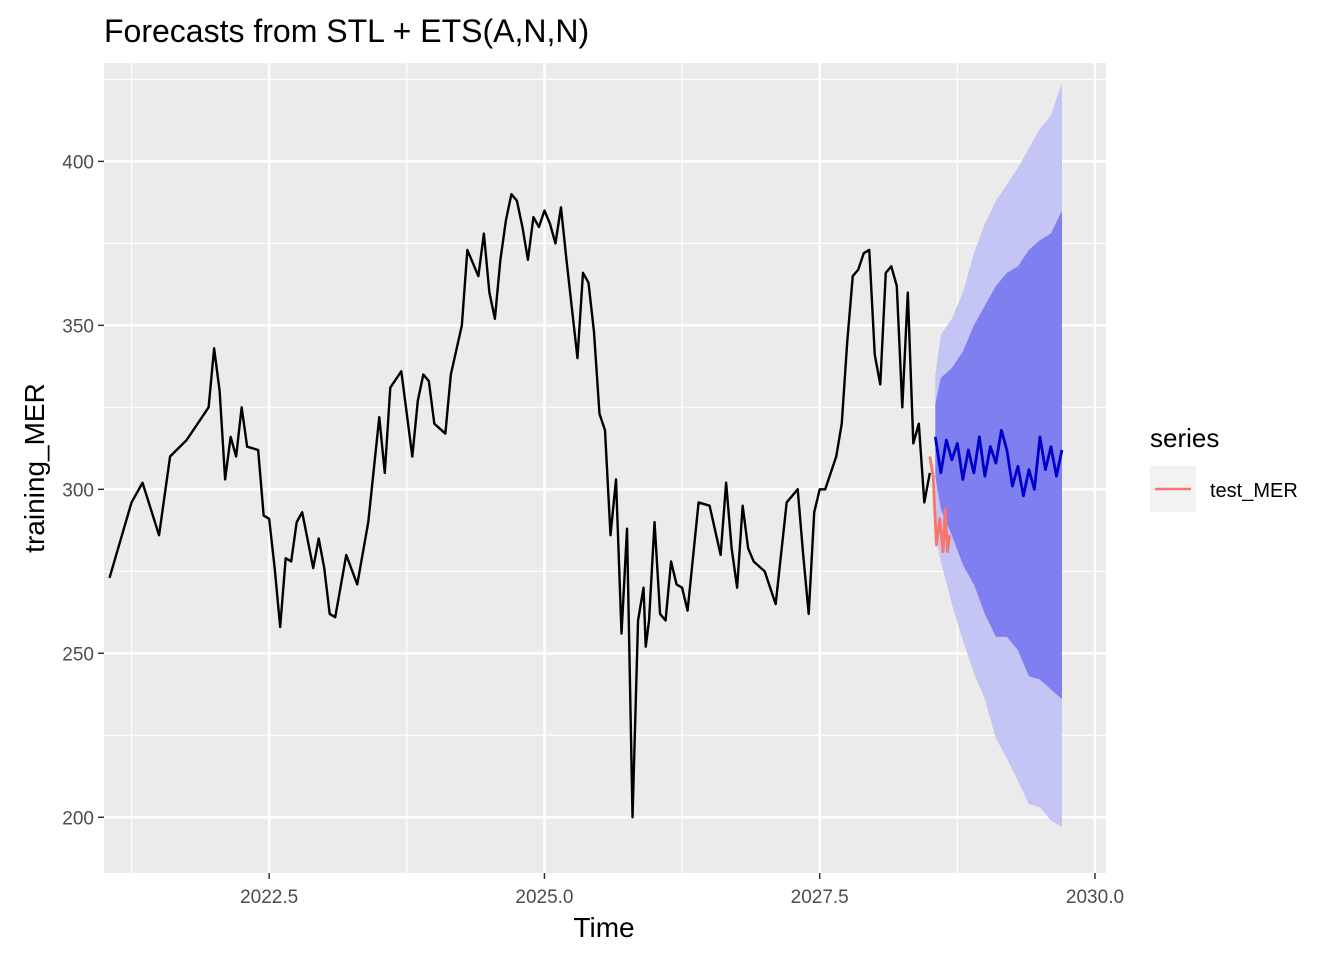 The width and height of the screenshot is (1344, 960). What do you see at coordinates (269, 897) in the screenshot?
I see `x-tick-label: 2022.5` at bounding box center [269, 897].